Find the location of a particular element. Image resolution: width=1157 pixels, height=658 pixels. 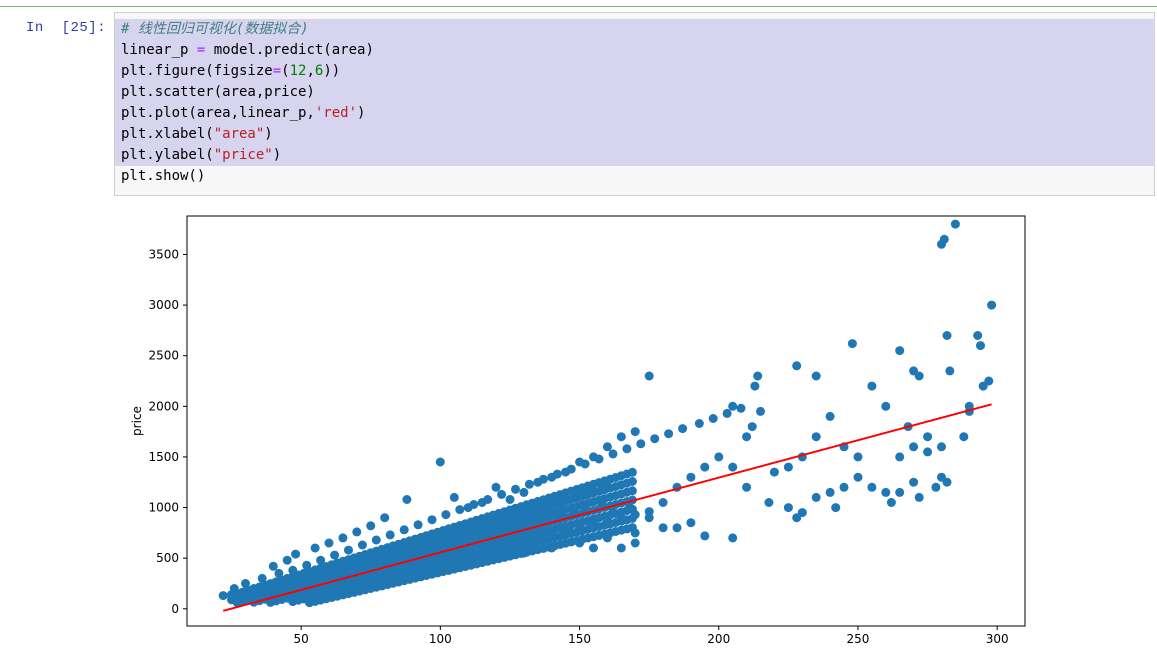

code-line: plt.show() is located at coordinates (638, 176).